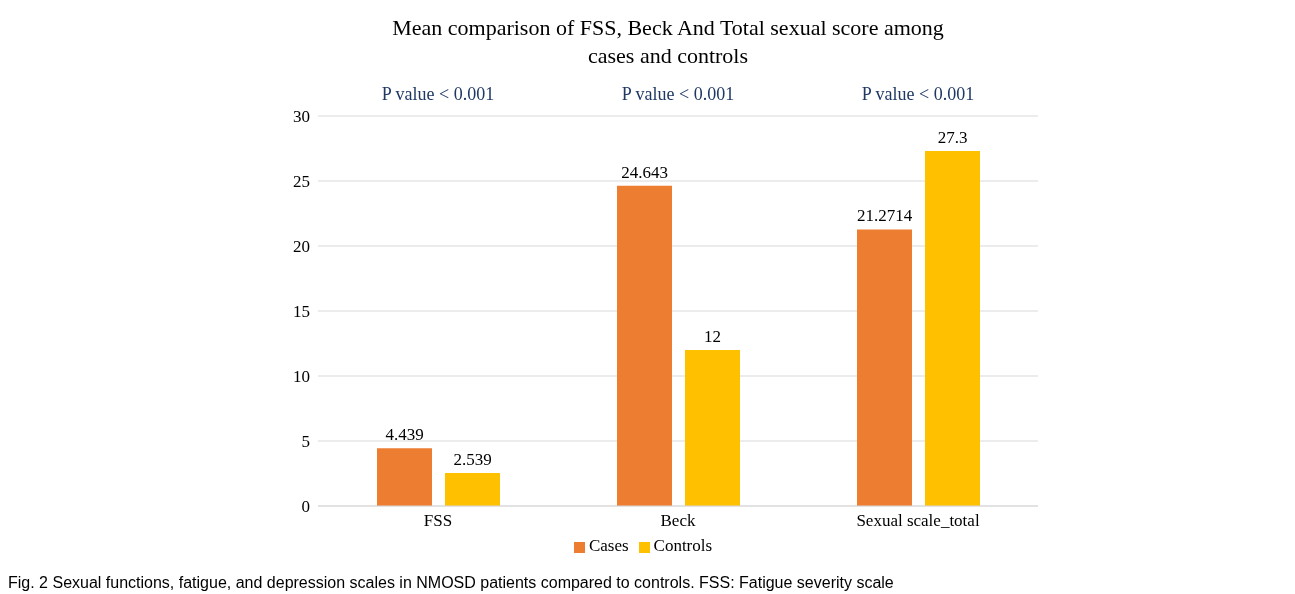 Image resolution: width=1295 pixels, height=594 pixels. Describe the element at coordinates (438, 521) in the screenshot. I see `x-tick-label: FSS` at that location.